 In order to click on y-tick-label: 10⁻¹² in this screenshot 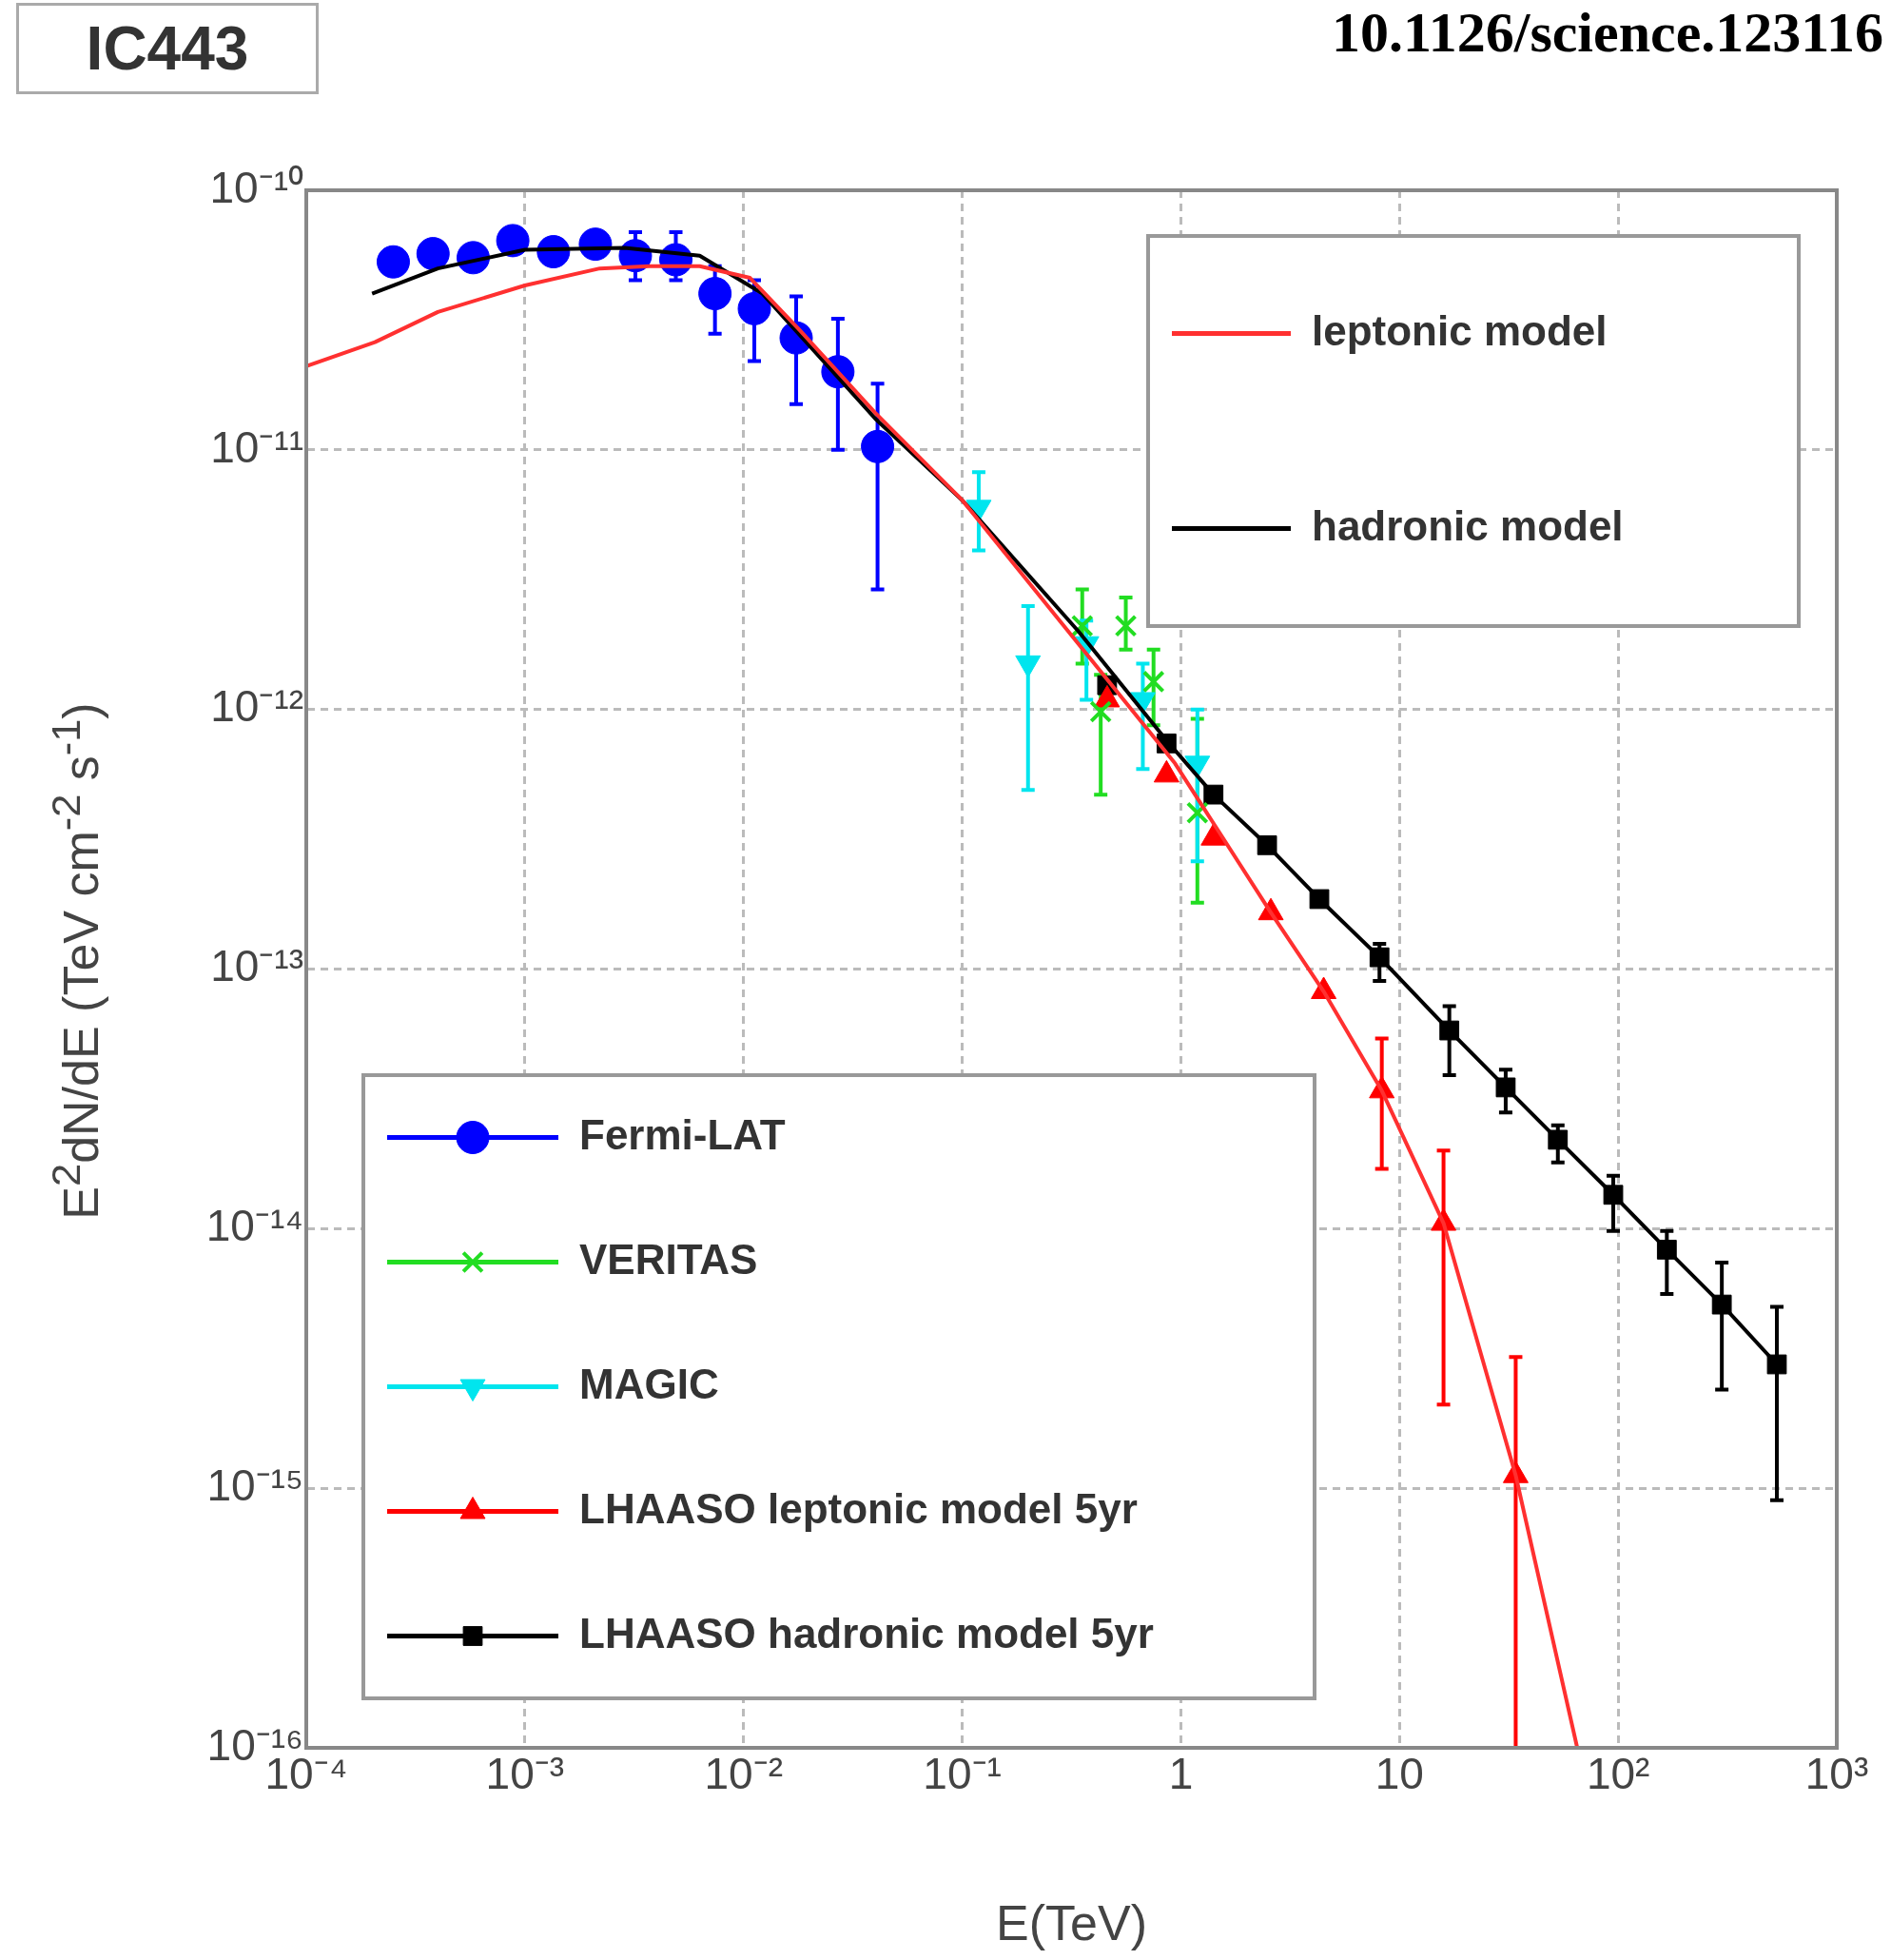, I will do `click(257, 706)`.